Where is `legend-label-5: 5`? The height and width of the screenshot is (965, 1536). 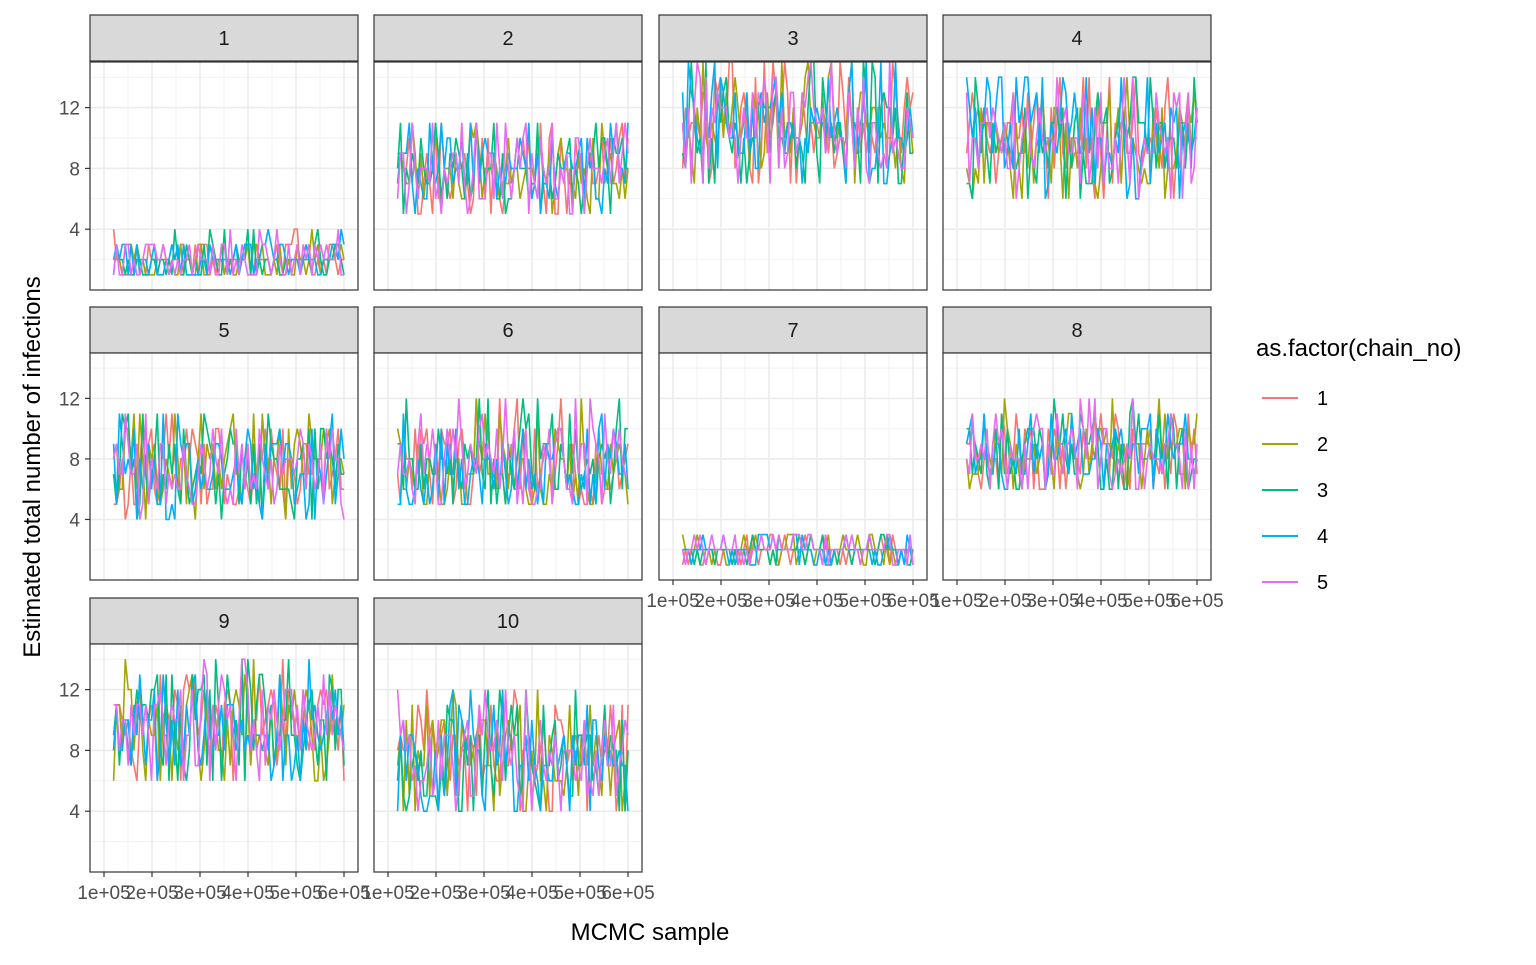
legend-label-5: 5 is located at coordinates (1322, 583).